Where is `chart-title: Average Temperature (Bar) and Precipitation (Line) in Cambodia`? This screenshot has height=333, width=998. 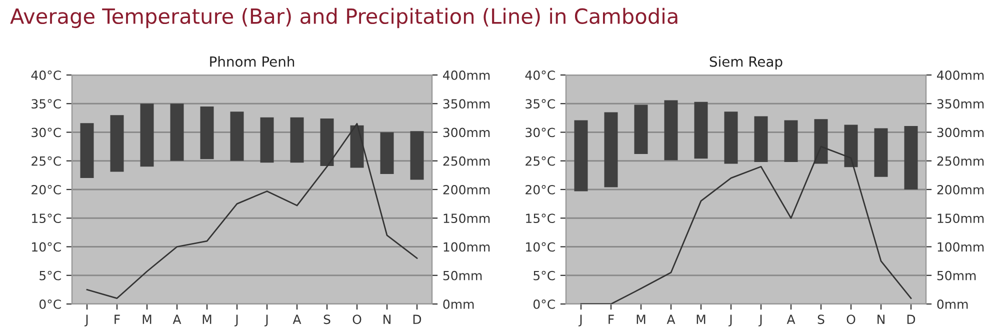 chart-title: Average Temperature (Bar) and Precipitation (Line) in Cambodia is located at coordinates (344, 18).